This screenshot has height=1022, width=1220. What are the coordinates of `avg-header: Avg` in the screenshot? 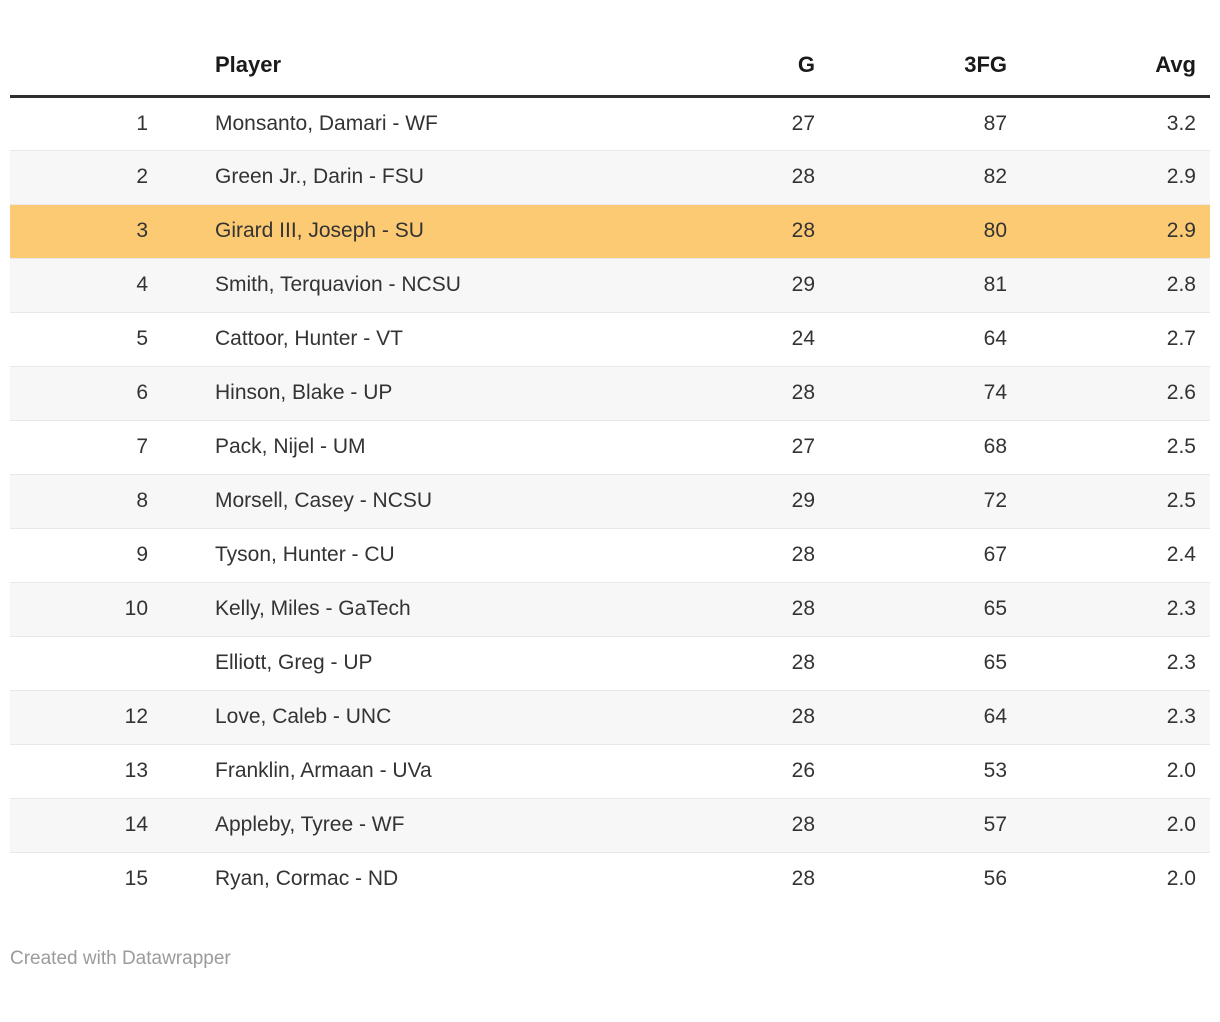 It's located at (1112, 67).